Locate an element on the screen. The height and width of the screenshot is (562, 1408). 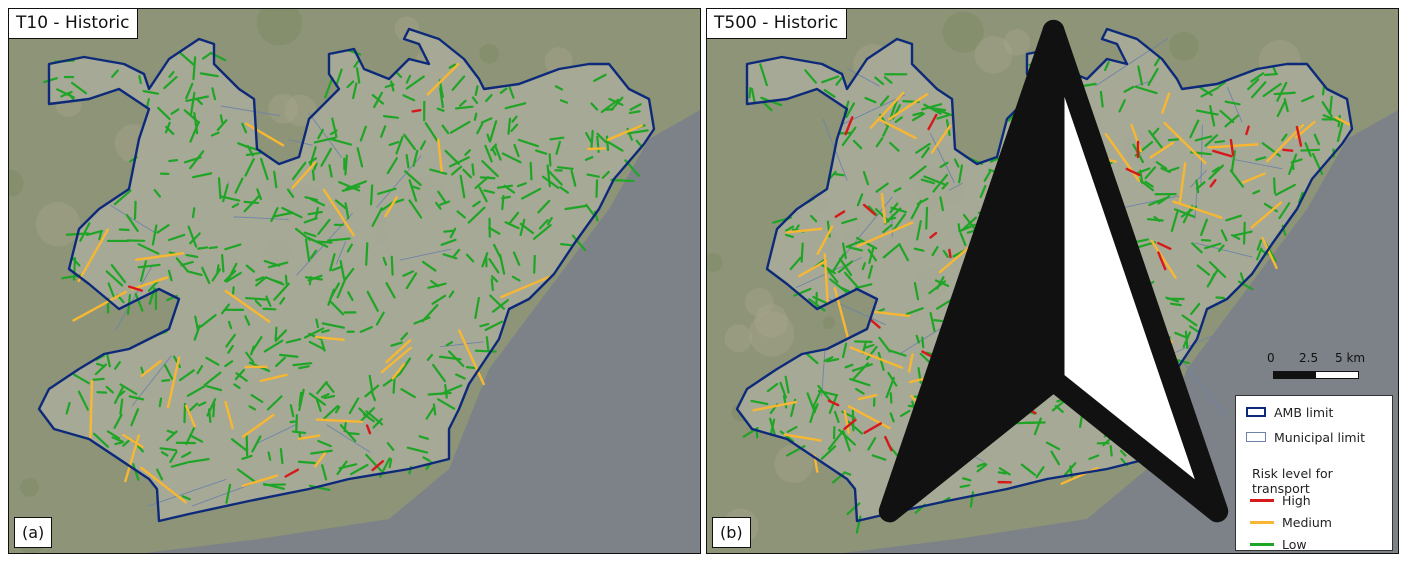
legend-heading: Risk level for transport is located at coordinates (1292, 481).